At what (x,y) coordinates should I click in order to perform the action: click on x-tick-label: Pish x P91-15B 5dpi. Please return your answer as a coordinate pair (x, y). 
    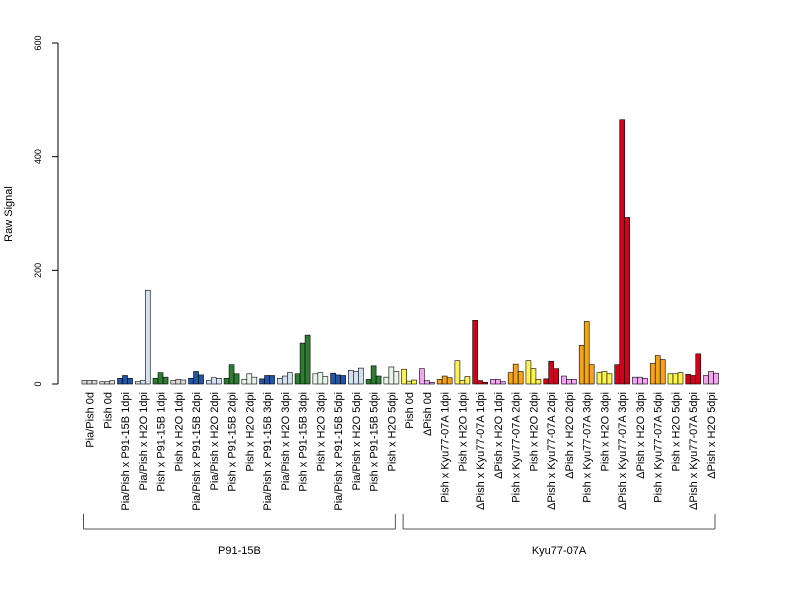
    Looking at the image, I should click on (375, 442).